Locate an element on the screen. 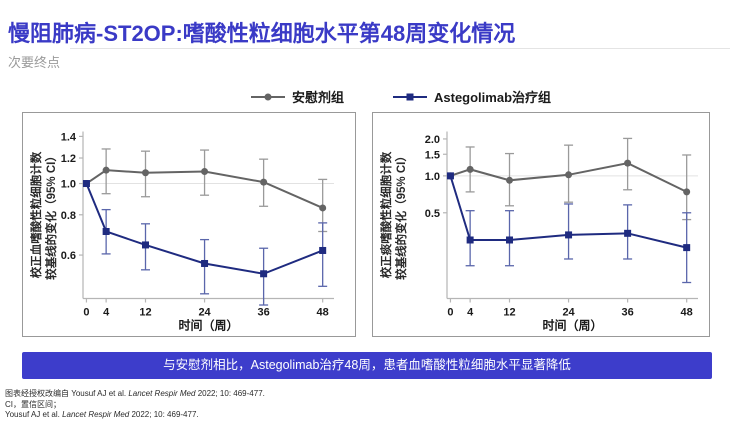  y-tick-label: 1.2 is located at coordinates (68, 159).